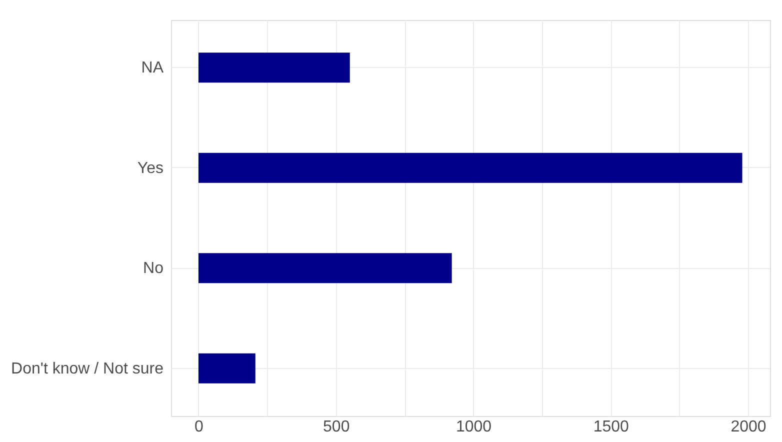 This screenshot has width=782, height=442. What do you see at coordinates (336, 427) in the screenshot?
I see `x-tick-label: 500` at bounding box center [336, 427].